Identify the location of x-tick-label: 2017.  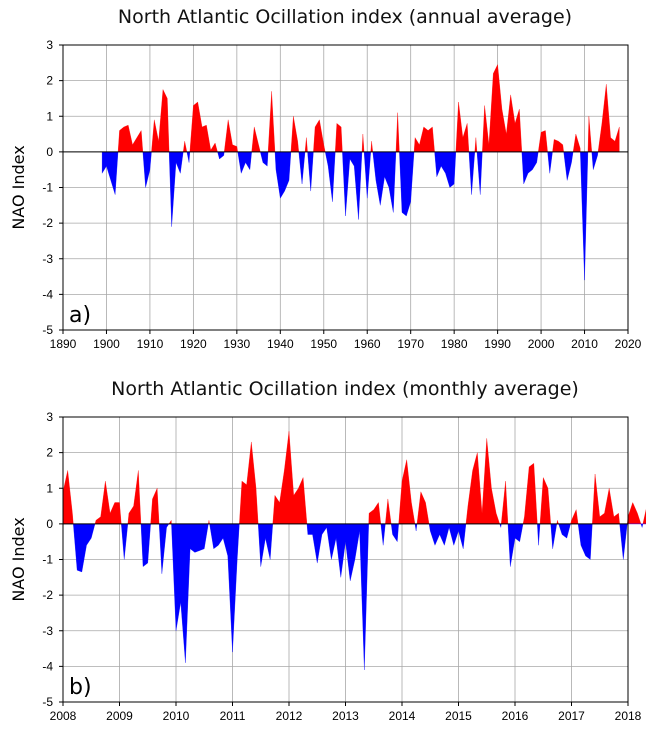
(571, 716).